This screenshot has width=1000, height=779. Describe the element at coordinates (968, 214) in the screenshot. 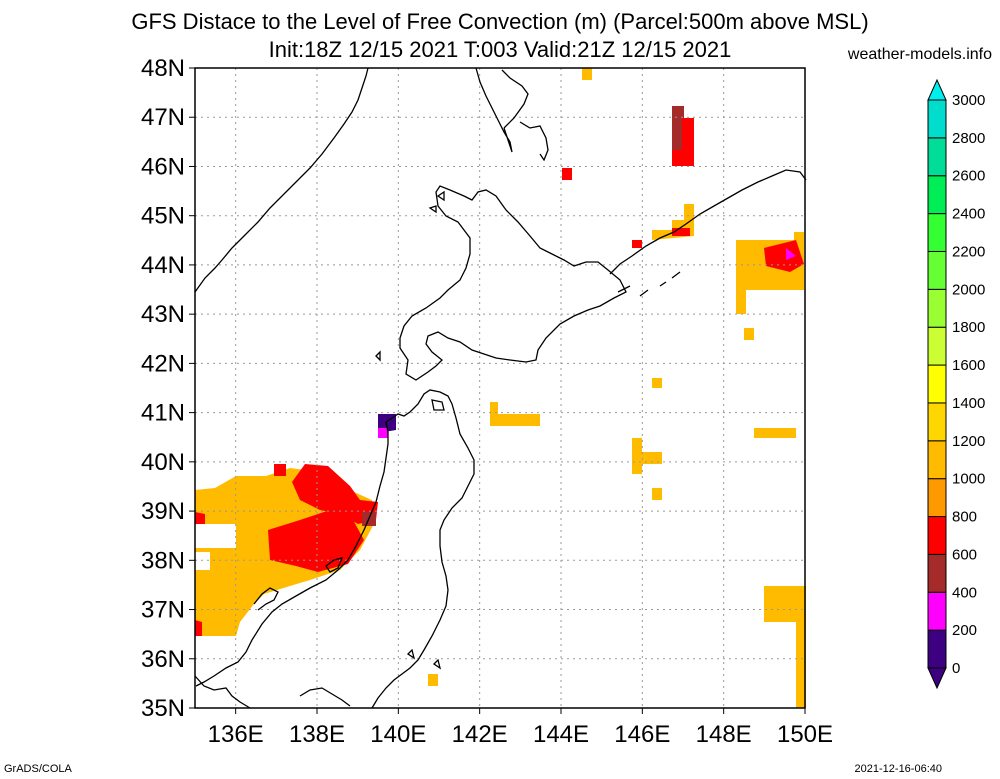

I see `colorbar-label: 2400` at that location.